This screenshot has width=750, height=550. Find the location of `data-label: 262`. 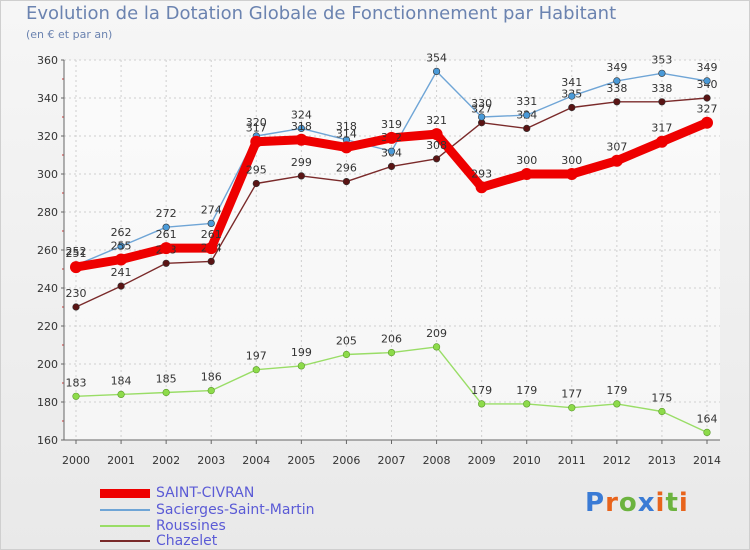

data-label: 262 is located at coordinates (121, 232).